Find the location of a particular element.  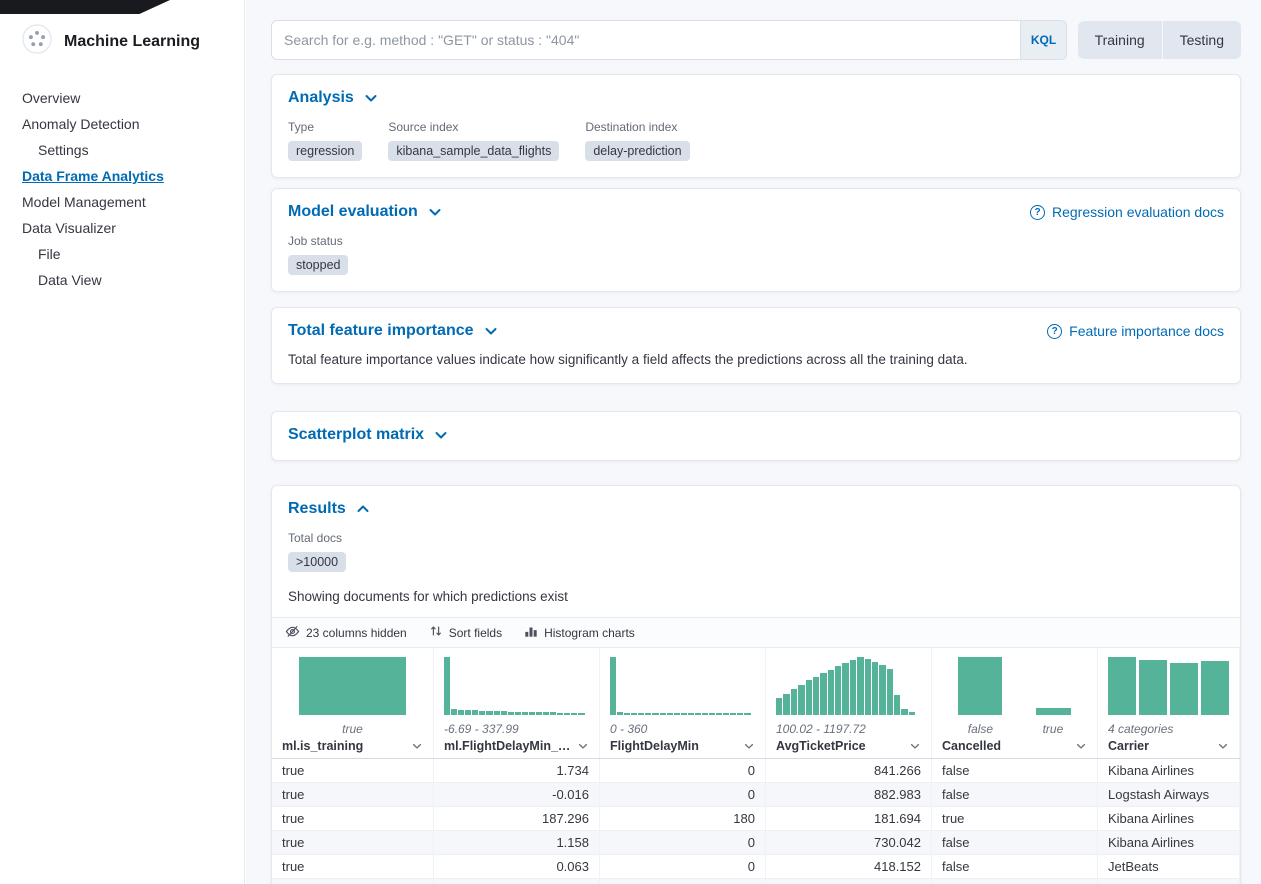

feature-importance-title: Total feature importance is located at coordinates (381, 330).